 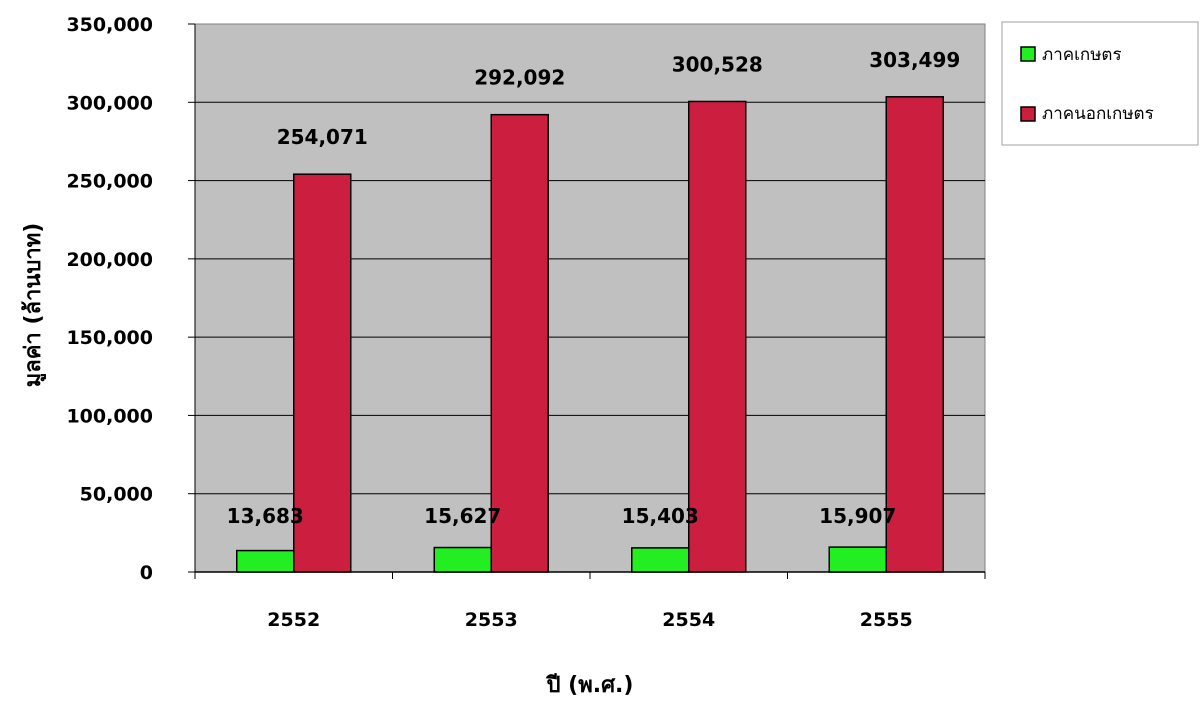 I want to click on y-tick-label: 350,000, so click(x=109, y=25).